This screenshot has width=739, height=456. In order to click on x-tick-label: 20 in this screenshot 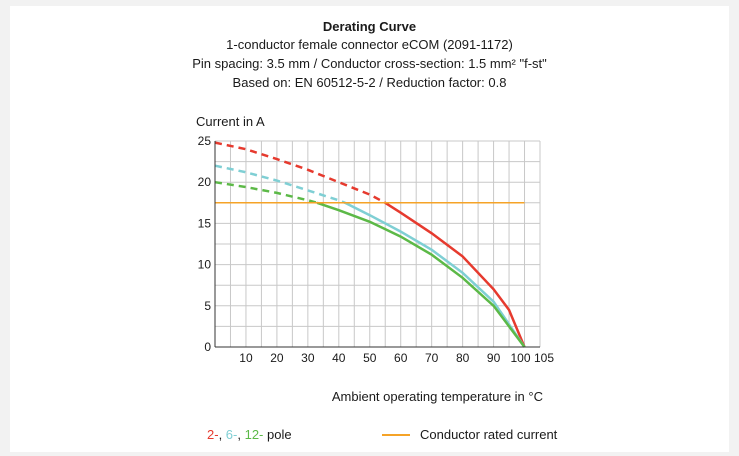, I will do `click(277, 358)`.